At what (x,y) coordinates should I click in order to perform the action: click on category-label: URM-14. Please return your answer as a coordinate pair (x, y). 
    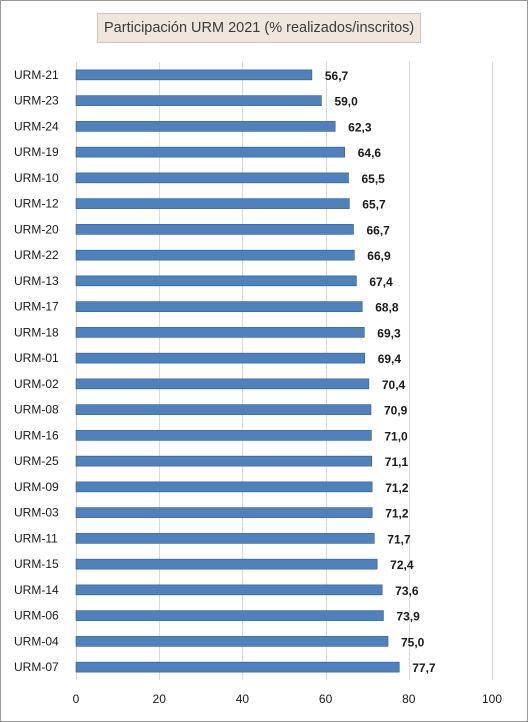
    Looking at the image, I should click on (36, 590).